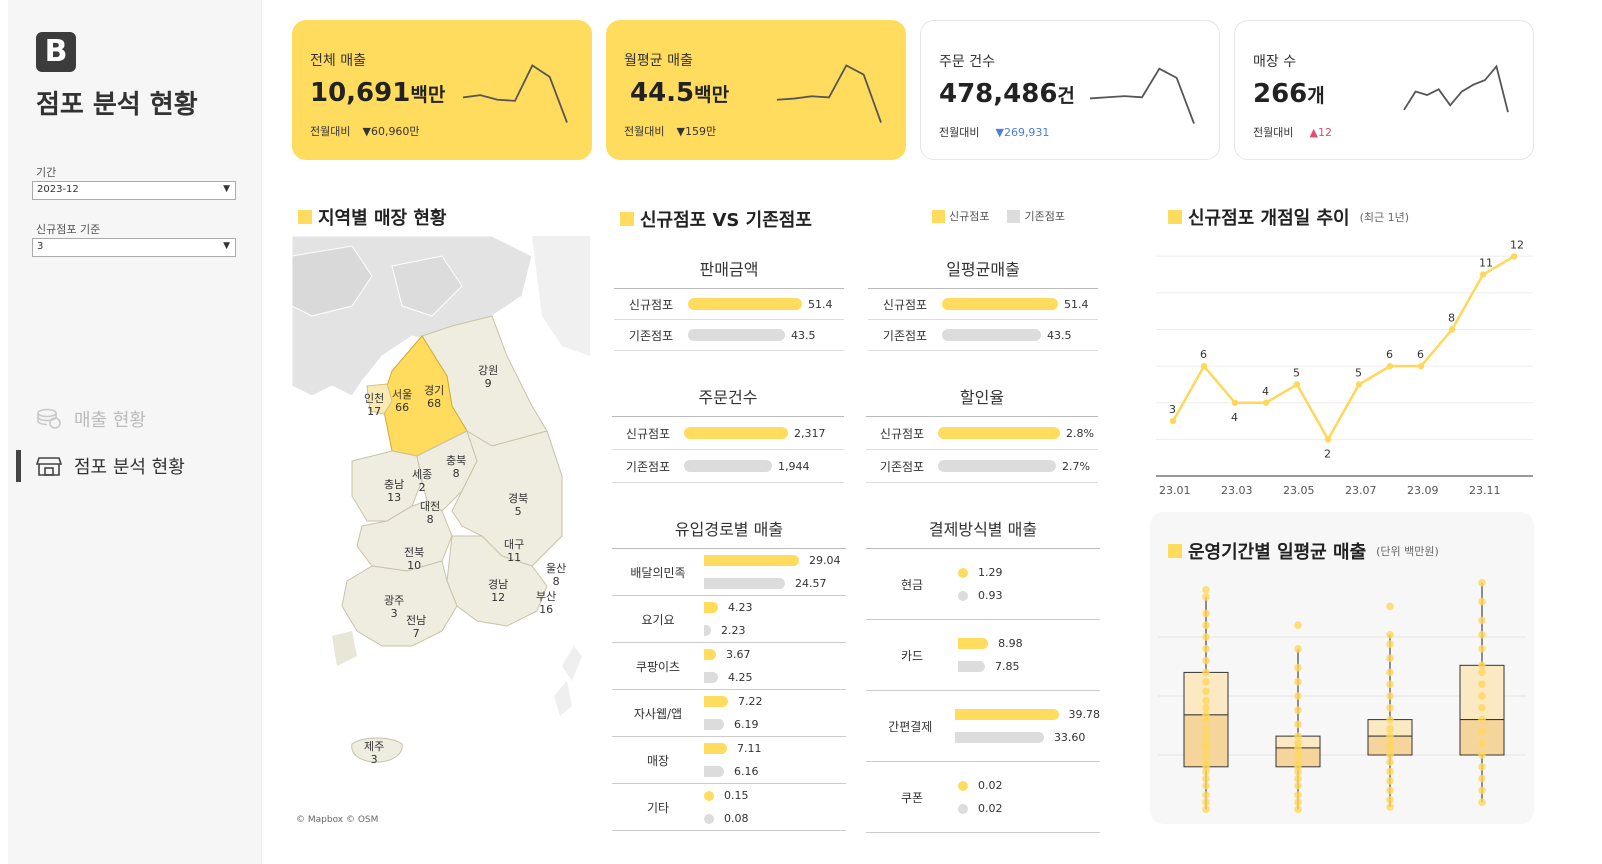 The width and height of the screenshot is (1602, 864). I want to click on filter-label-new-store: 신규점포 기준, so click(68, 229).